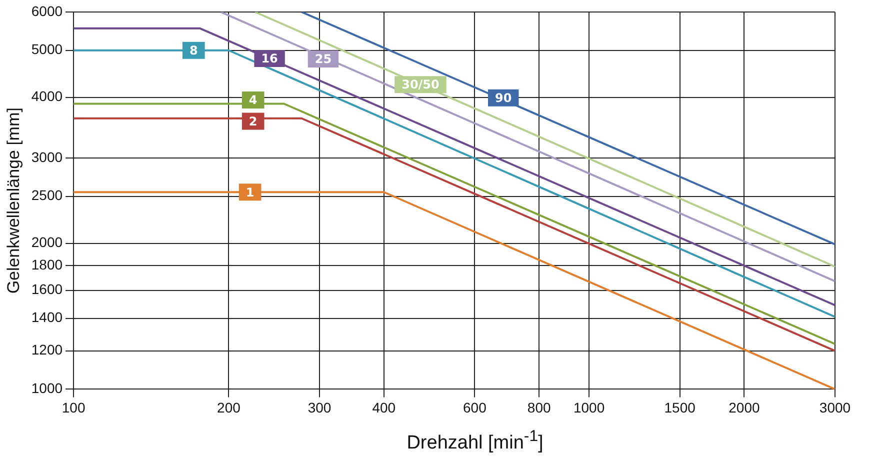 Image resolution: width=870 pixels, height=466 pixels. I want to click on annotation: 1, so click(250, 192).